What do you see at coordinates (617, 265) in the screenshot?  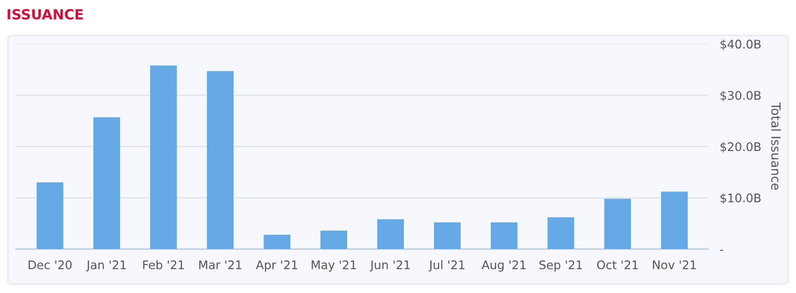 I see `x-tick-label: Oct '21` at bounding box center [617, 265].